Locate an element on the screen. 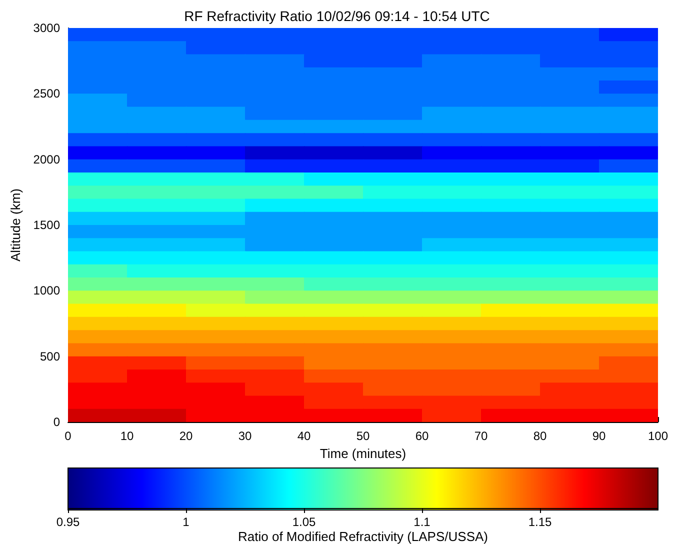 This screenshot has height=544, width=674. x-tick-label: 10 is located at coordinates (127, 436).